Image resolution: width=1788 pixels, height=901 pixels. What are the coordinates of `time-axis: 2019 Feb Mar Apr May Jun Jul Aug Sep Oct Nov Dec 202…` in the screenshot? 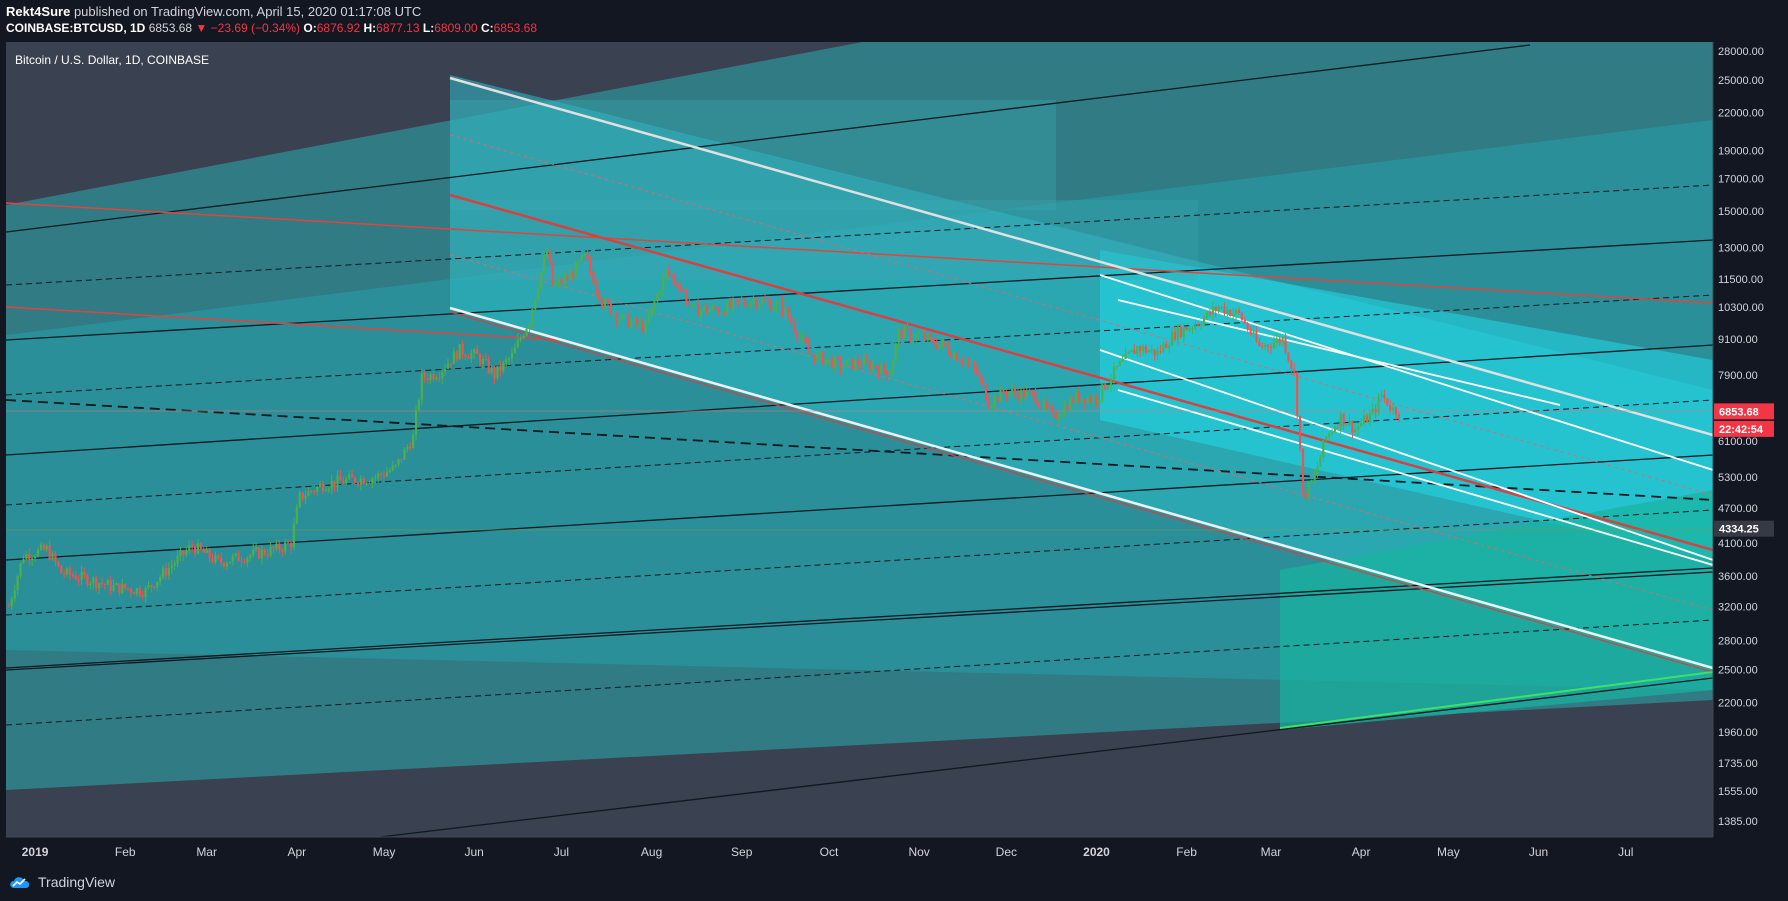 It's located at (828, 852).